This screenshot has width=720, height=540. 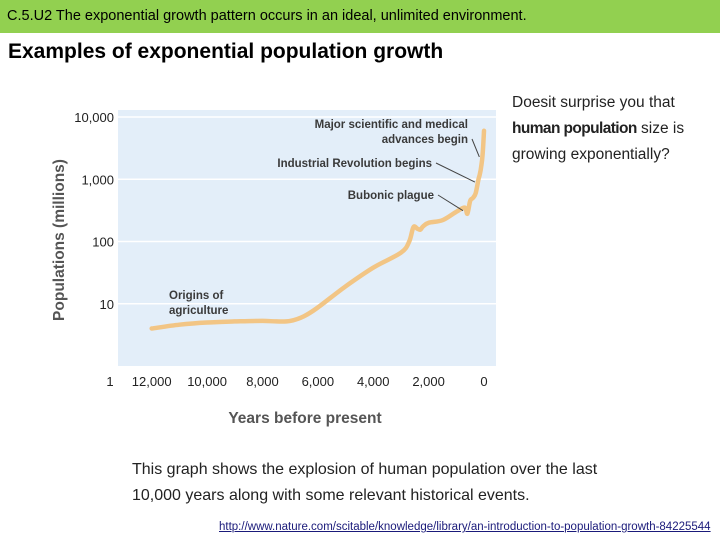 What do you see at coordinates (425, 140) in the screenshot?
I see `annotation-label: advances begin` at bounding box center [425, 140].